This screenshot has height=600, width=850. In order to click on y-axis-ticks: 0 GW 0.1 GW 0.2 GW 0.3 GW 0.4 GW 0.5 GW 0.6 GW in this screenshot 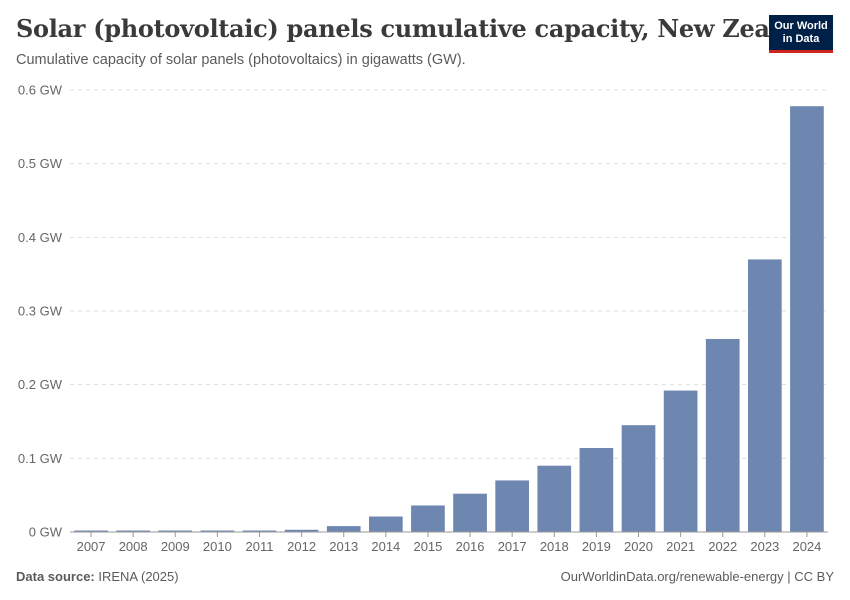, I will do `click(40, 311)`.